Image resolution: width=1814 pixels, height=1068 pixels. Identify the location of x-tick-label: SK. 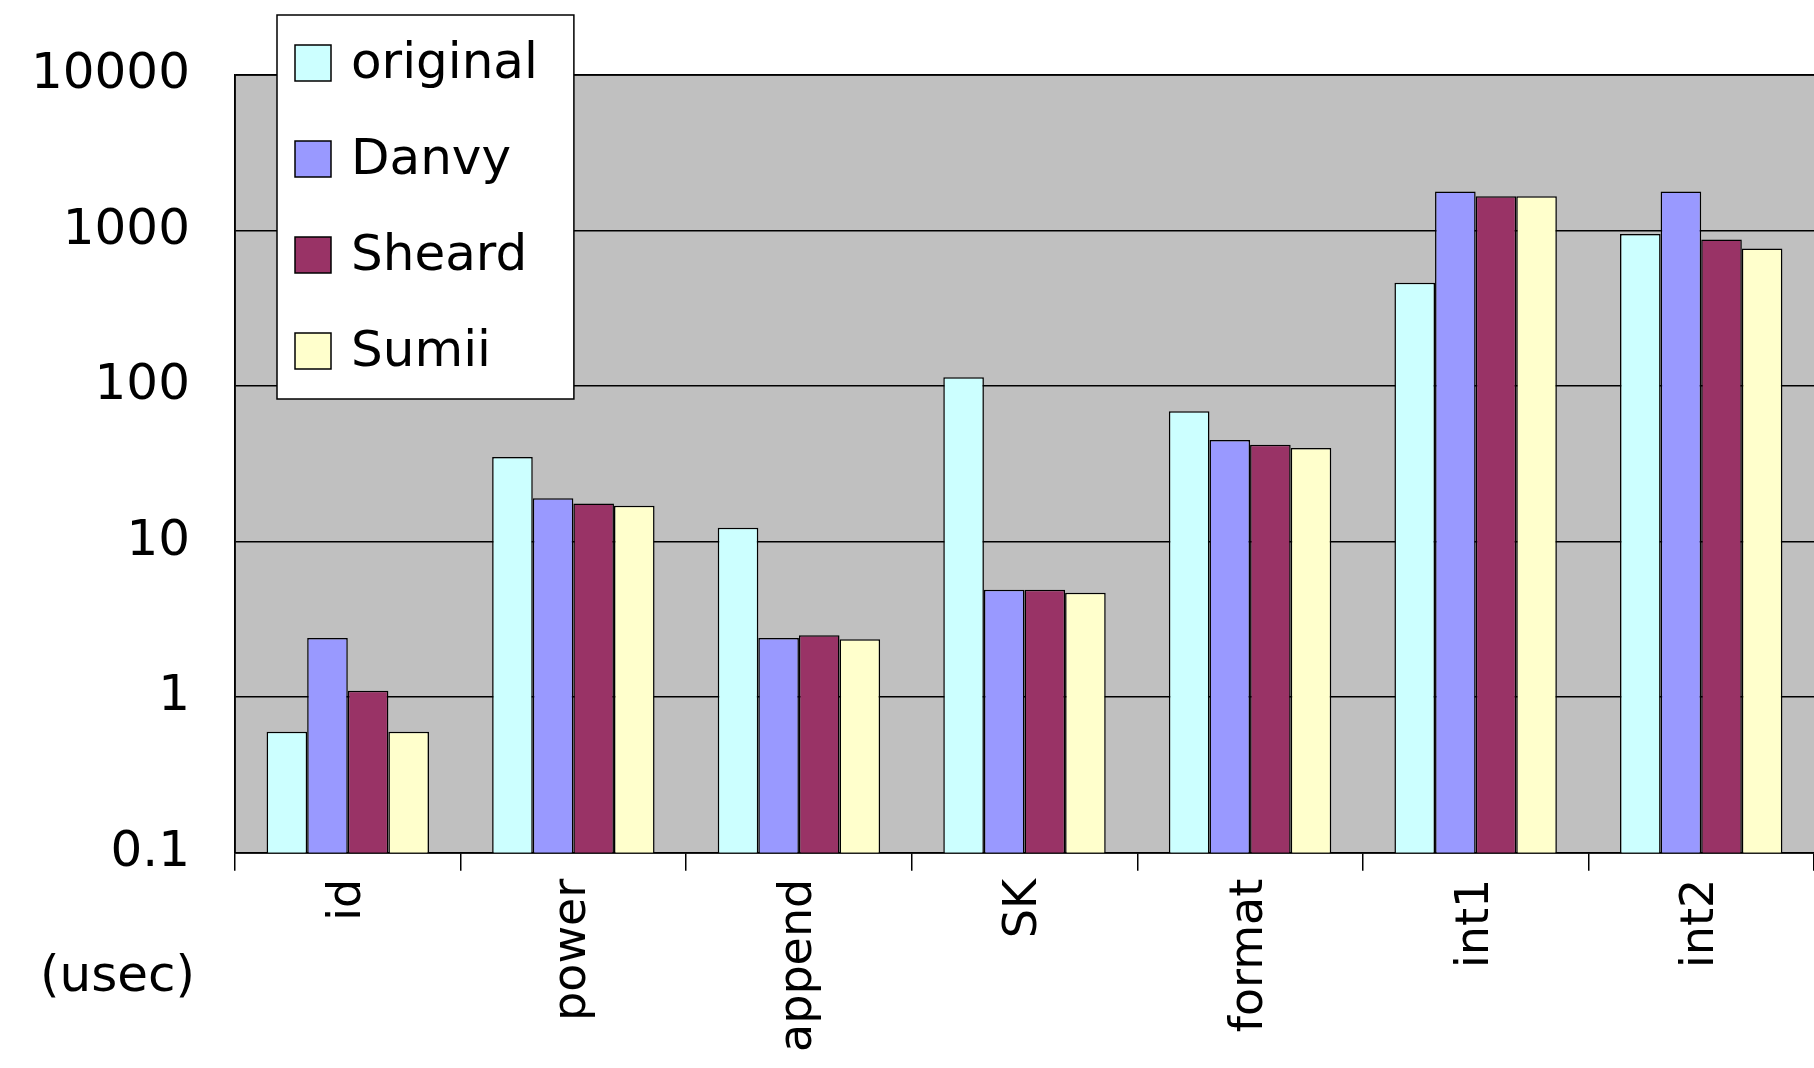
(1020, 907).